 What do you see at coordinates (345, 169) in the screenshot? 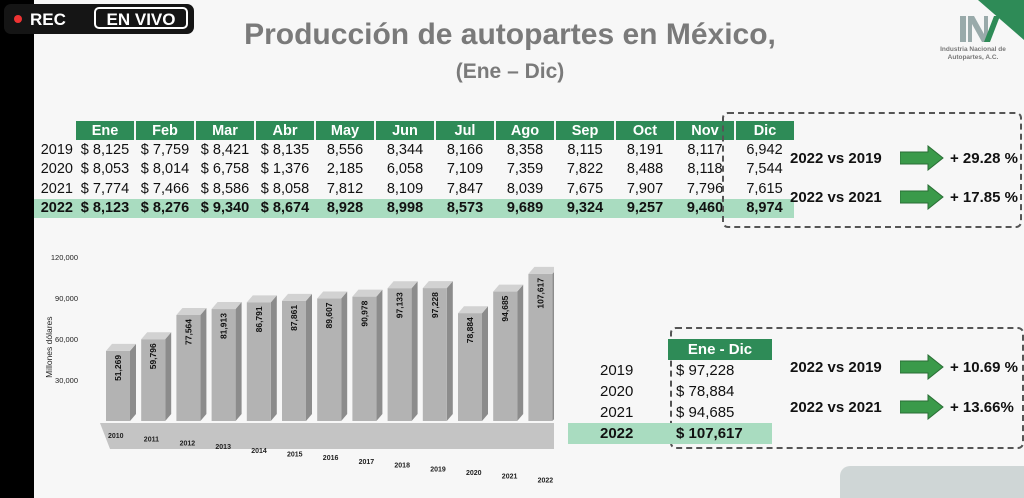
I see `month-value: 2,185` at bounding box center [345, 169].